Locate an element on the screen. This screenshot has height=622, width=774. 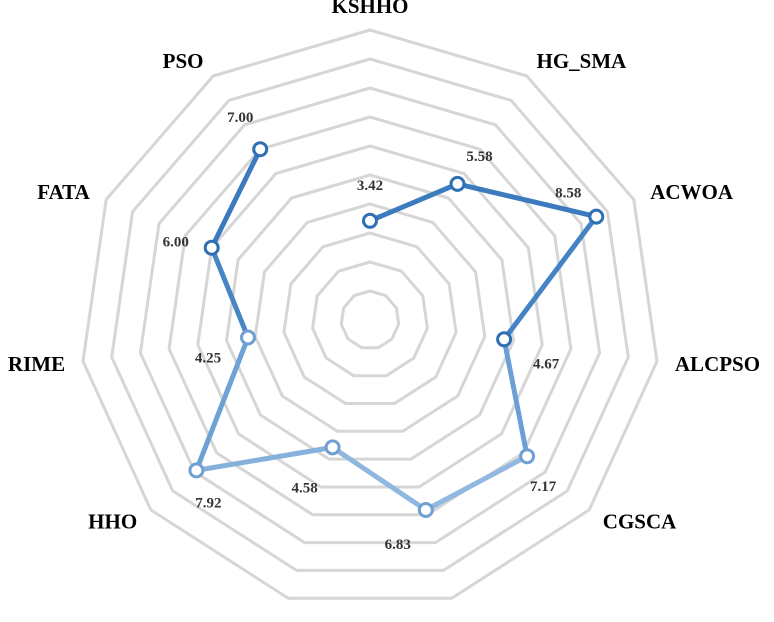
category-label-isnmwoa: ISNMWOA is located at coordinates (511, 620).